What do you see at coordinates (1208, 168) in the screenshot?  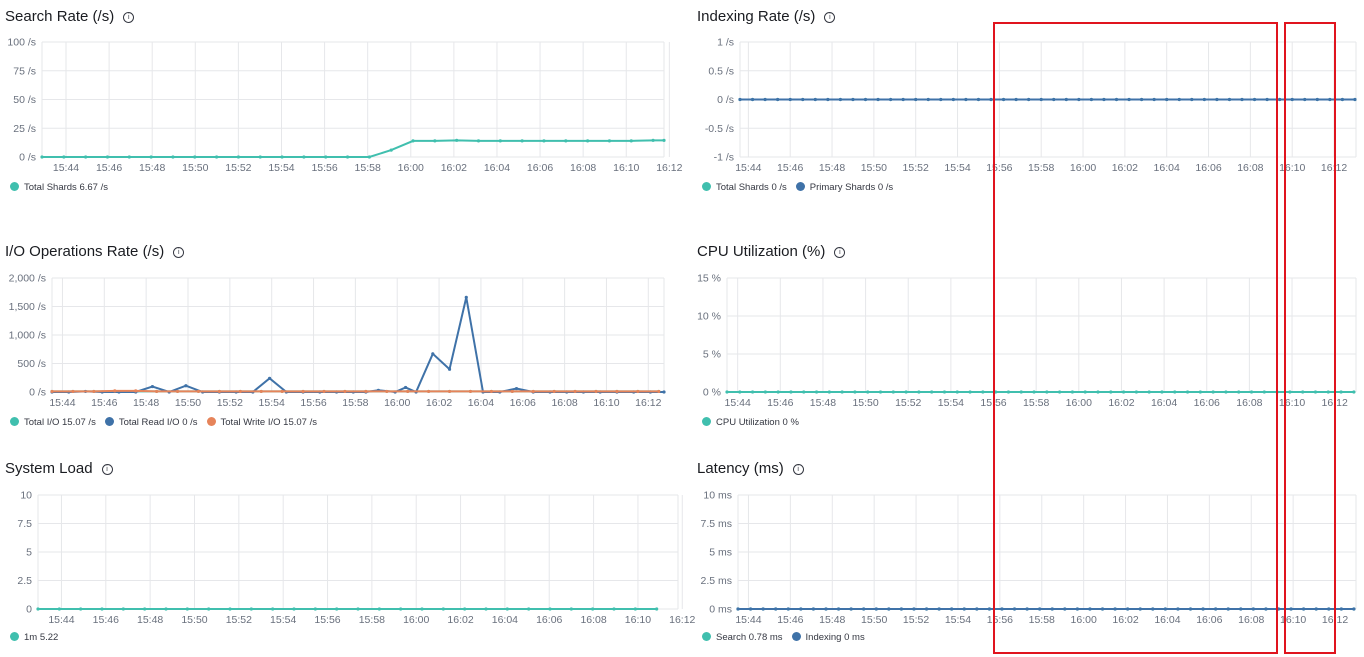 I see `x-tick-label: 16:06` at bounding box center [1208, 168].